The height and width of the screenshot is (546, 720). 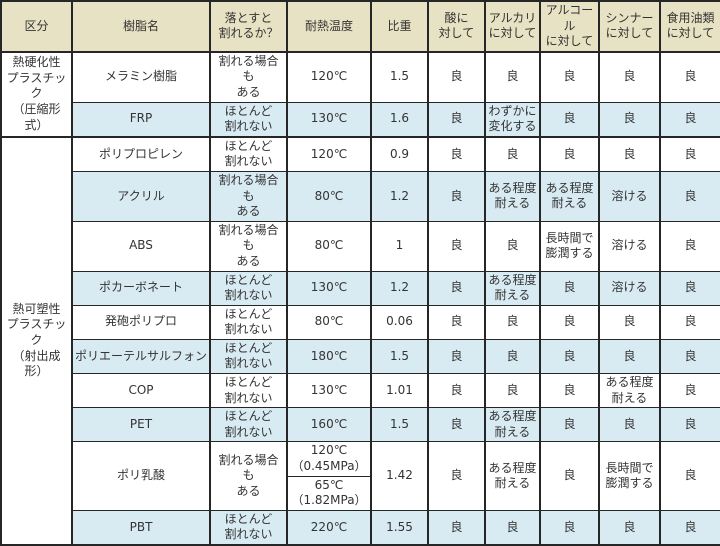 What do you see at coordinates (329, 425) in the screenshot?
I see `heat-temp-cell: 160℃` at bounding box center [329, 425].